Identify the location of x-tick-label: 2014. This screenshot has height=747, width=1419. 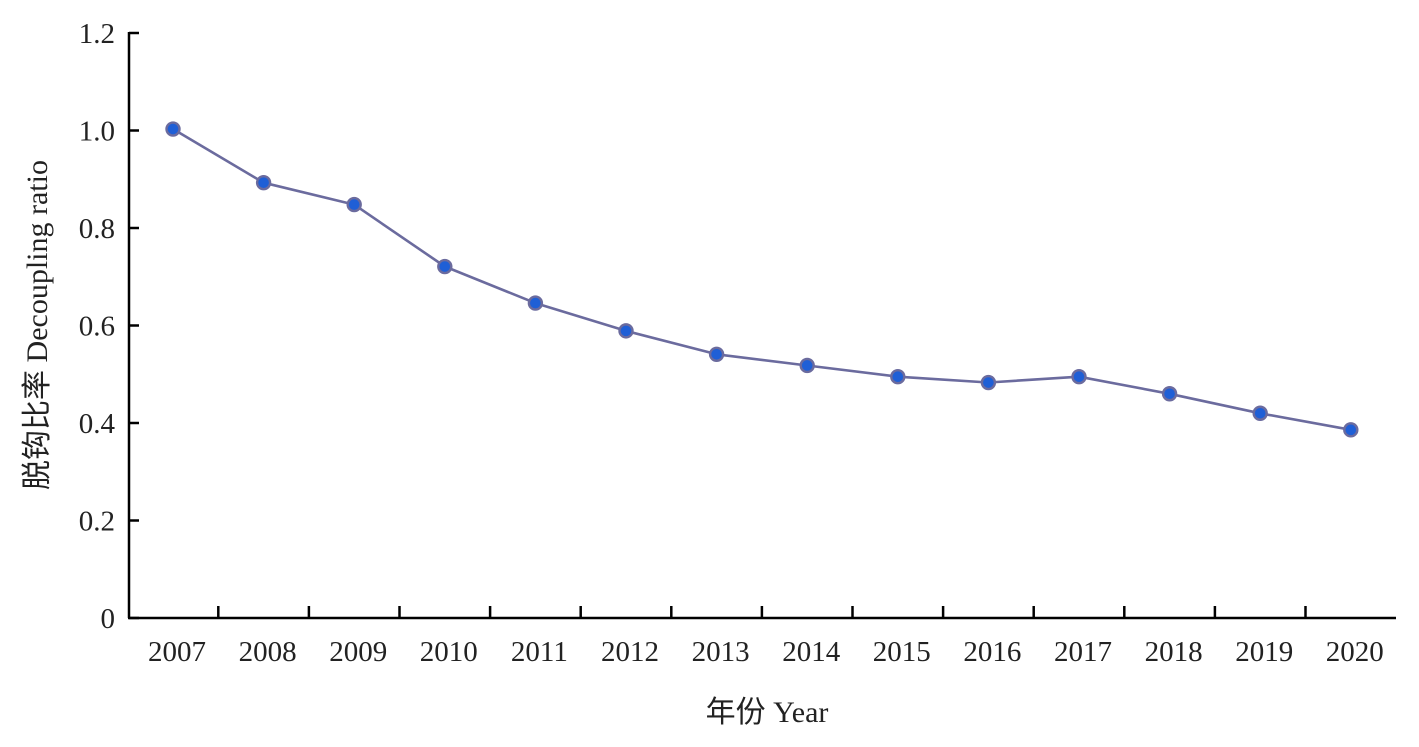
(811, 652).